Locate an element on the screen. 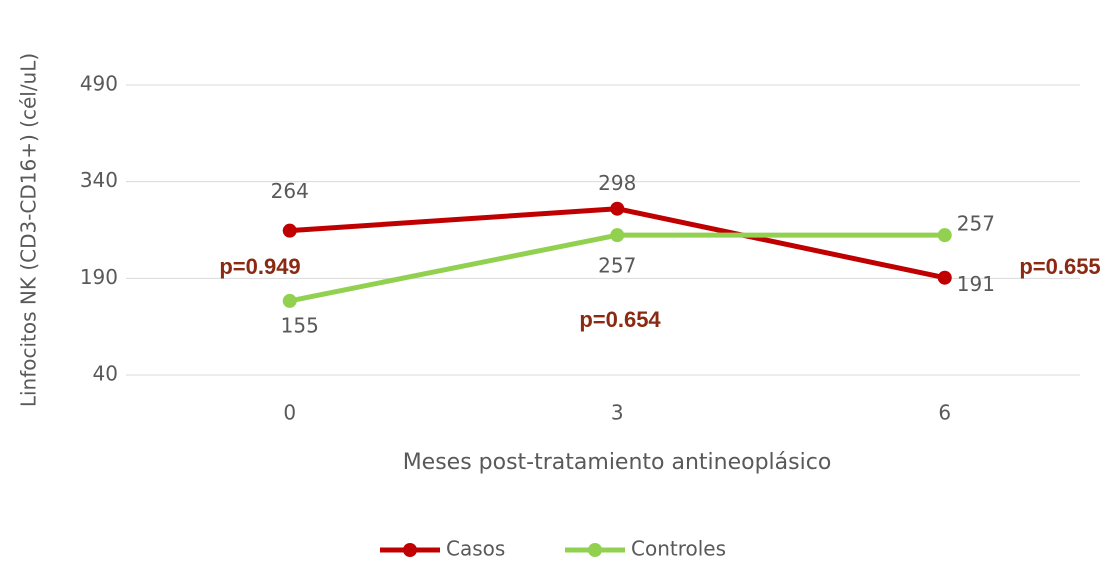 Image resolution: width=1114 pixels, height=567 pixels. y-tick-label: 190 is located at coordinates (99, 277).